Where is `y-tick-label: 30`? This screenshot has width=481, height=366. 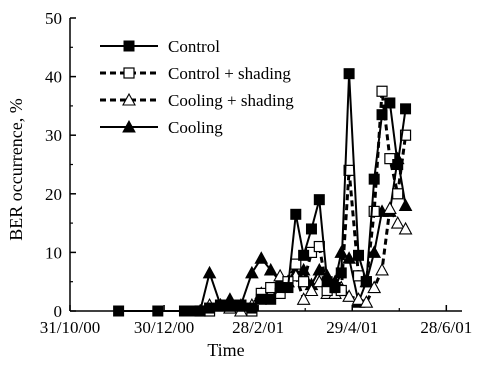 y-tick-label: 30 is located at coordinates (53, 135).